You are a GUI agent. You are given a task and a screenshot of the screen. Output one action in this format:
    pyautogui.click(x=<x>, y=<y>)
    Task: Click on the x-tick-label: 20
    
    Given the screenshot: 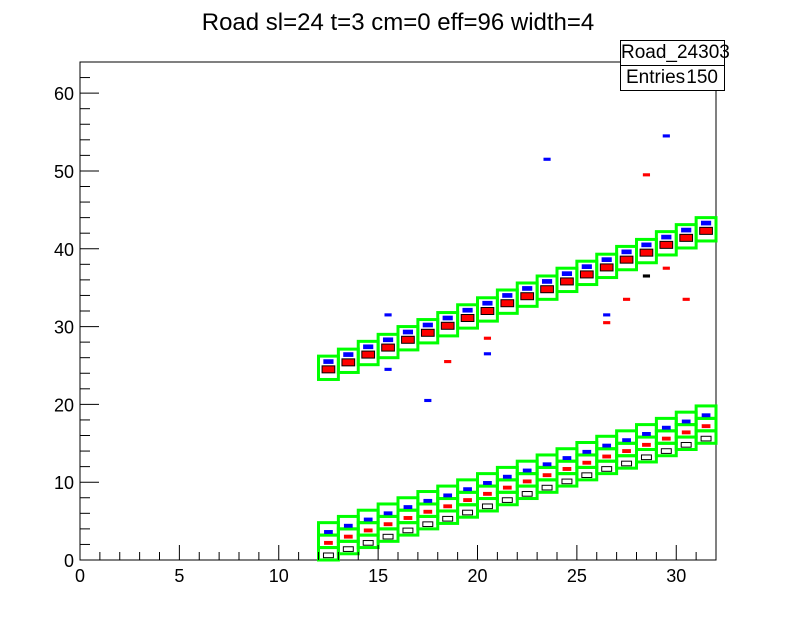 What is the action you would take?
    pyautogui.click(x=477, y=576)
    